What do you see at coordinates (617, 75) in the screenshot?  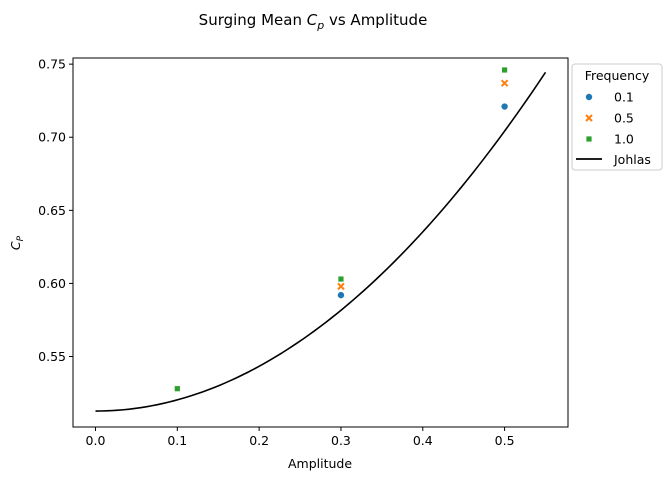 I see `legend-title: Frequency` at bounding box center [617, 75].